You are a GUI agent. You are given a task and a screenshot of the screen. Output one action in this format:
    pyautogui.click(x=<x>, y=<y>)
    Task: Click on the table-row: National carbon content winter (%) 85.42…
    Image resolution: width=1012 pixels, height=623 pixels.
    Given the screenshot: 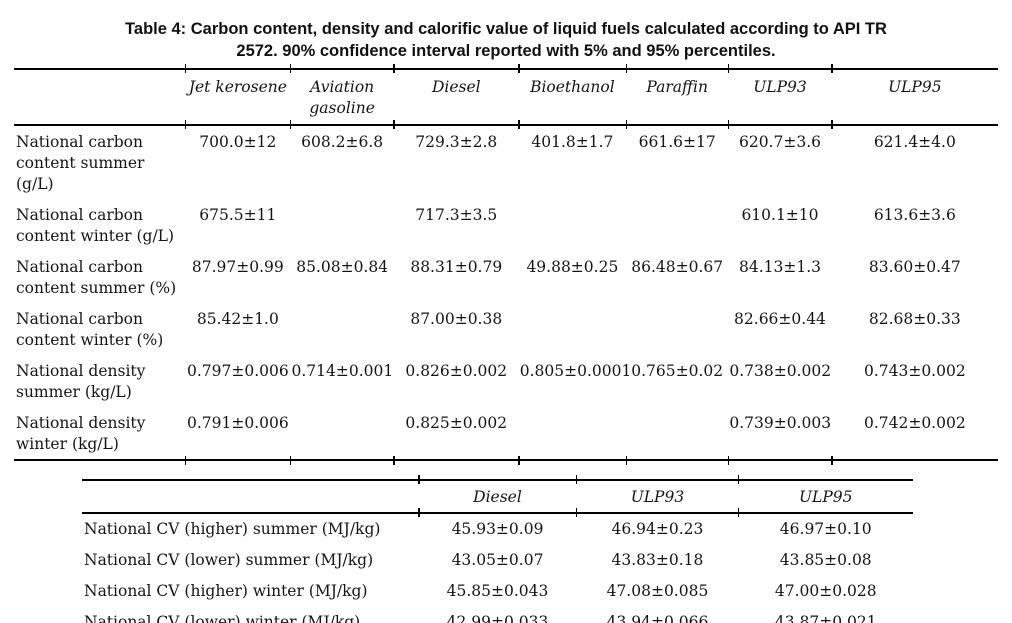 What is the action you would take?
    pyautogui.click(x=506, y=329)
    